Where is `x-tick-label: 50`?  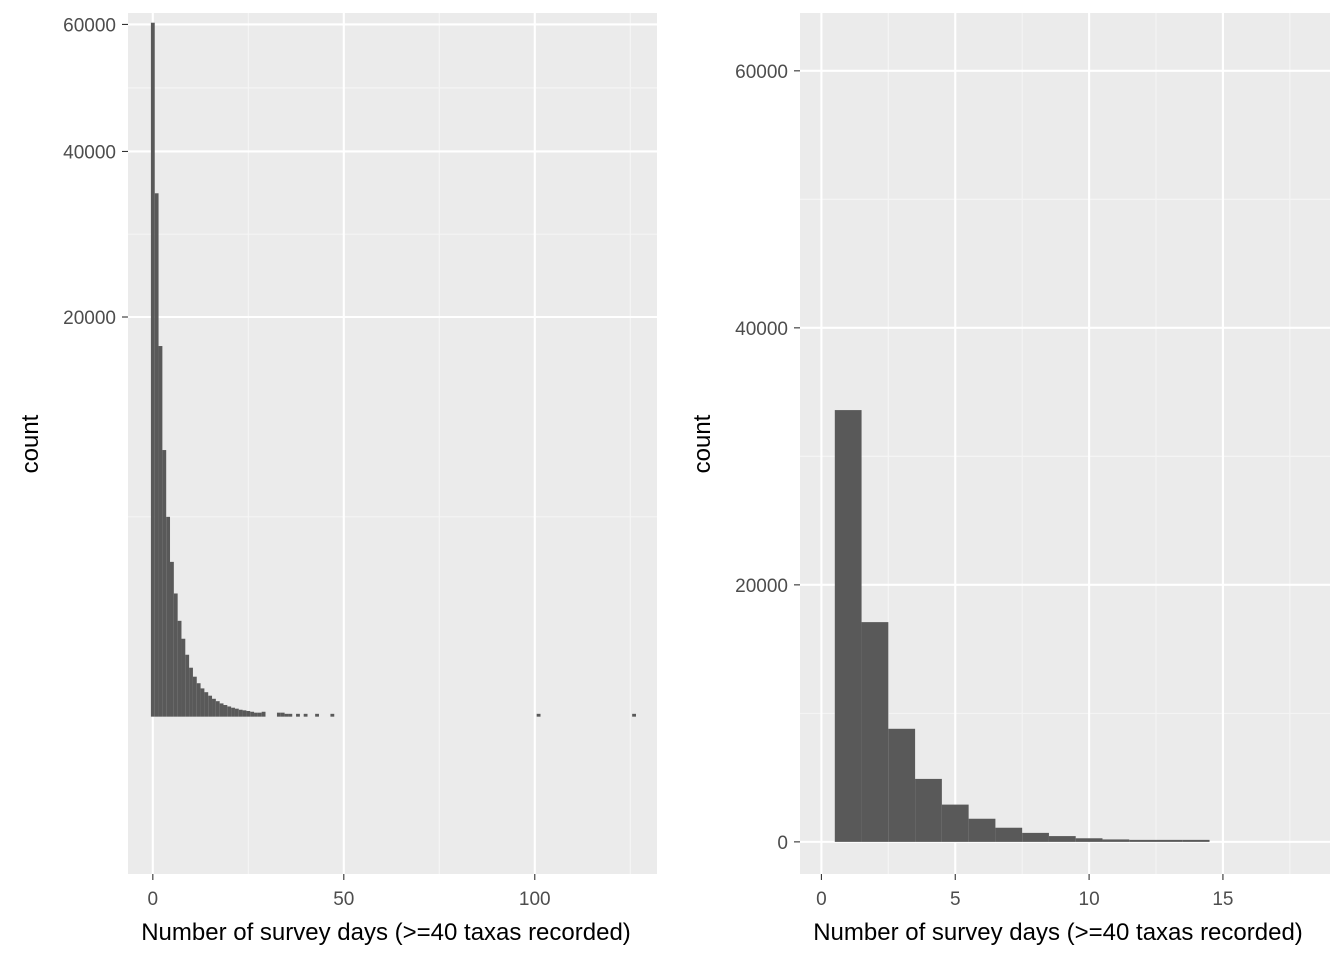 x-tick-label: 50 is located at coordinates (343, 899).